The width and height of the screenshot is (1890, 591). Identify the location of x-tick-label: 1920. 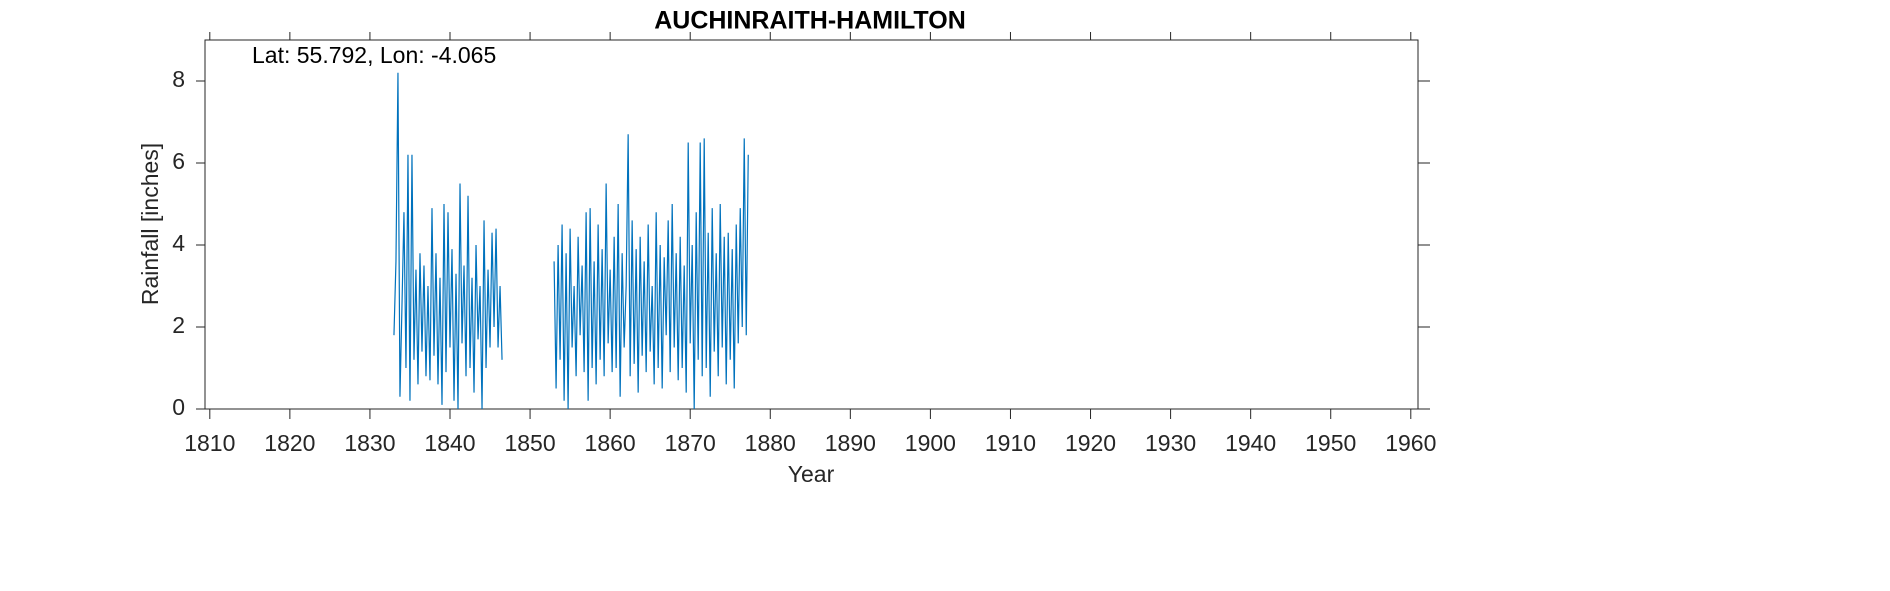
(1090, 443).